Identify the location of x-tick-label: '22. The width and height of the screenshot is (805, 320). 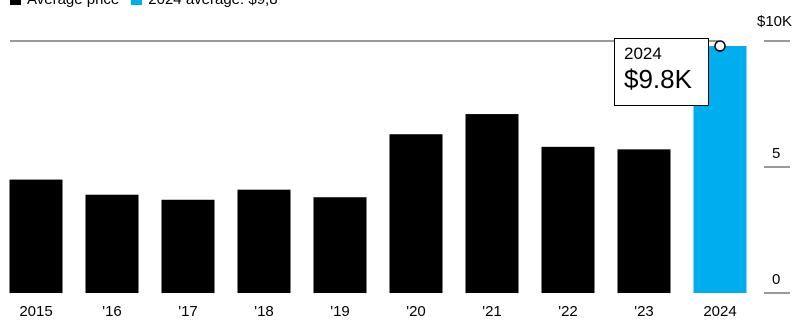
(568, 311).